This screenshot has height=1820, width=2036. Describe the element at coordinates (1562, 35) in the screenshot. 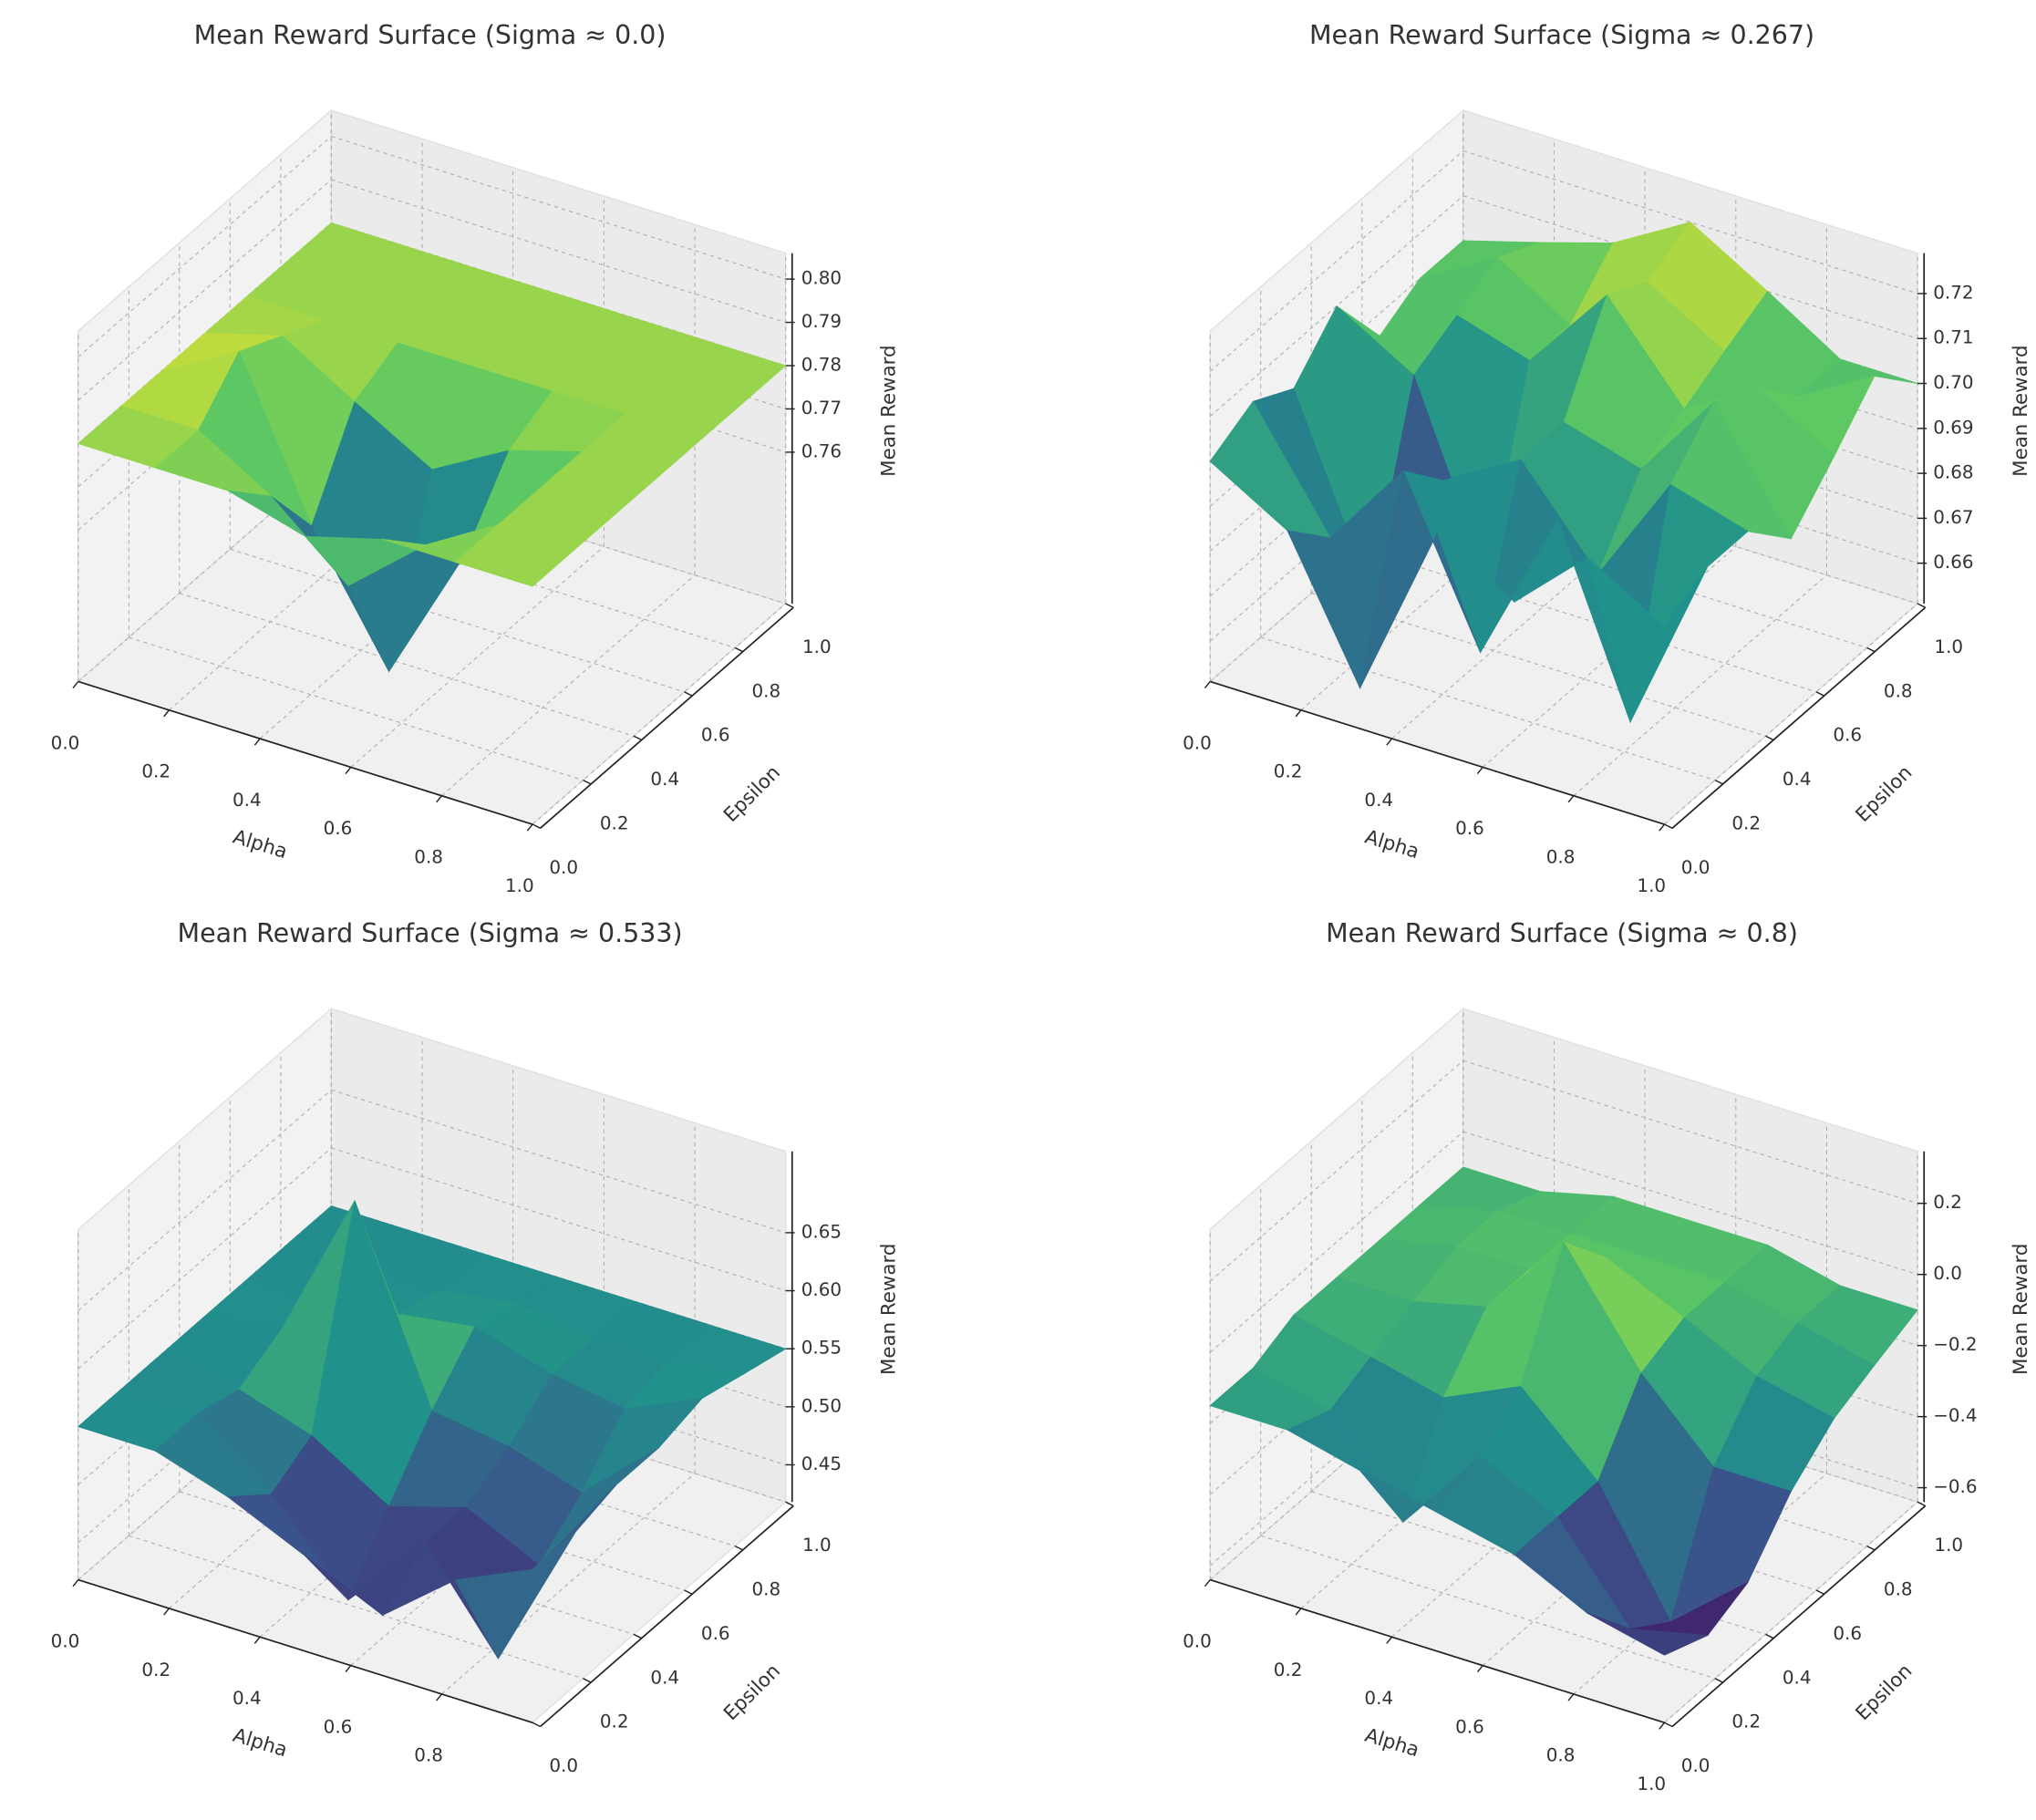

I see `subplot-title: Mean Reward Surface (Sigma ≈ 0.267)` at that location.